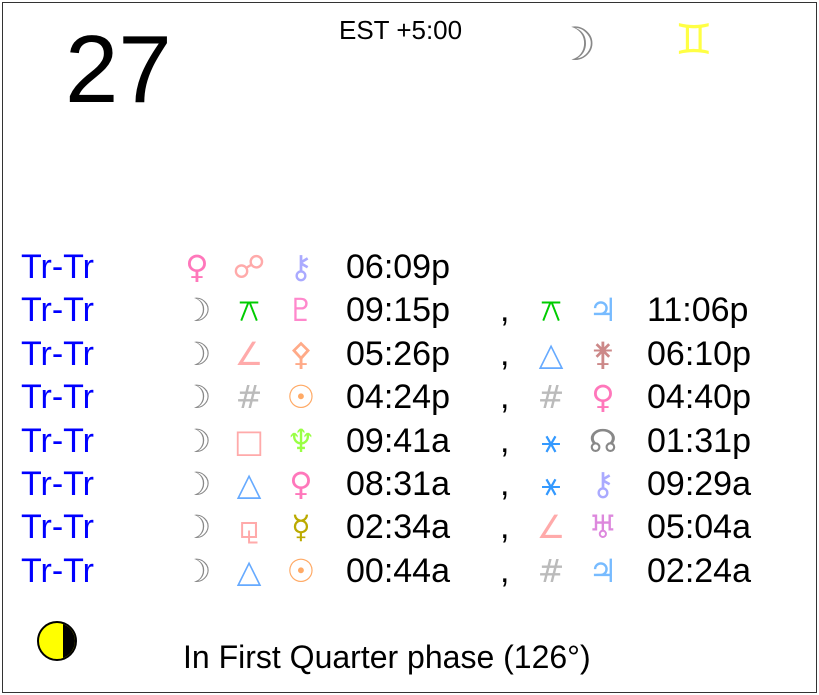  What do you see at coordinates (699, 570) in the screenshot?
I see `time-2: 02:24a` at bounding box center [699, 570].